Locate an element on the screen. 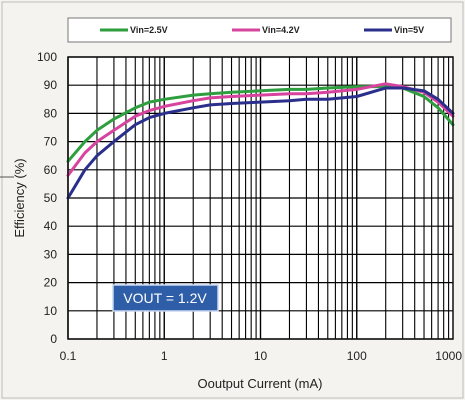  legend-label: Vin=4.2V is located at coordinates (281, 30).